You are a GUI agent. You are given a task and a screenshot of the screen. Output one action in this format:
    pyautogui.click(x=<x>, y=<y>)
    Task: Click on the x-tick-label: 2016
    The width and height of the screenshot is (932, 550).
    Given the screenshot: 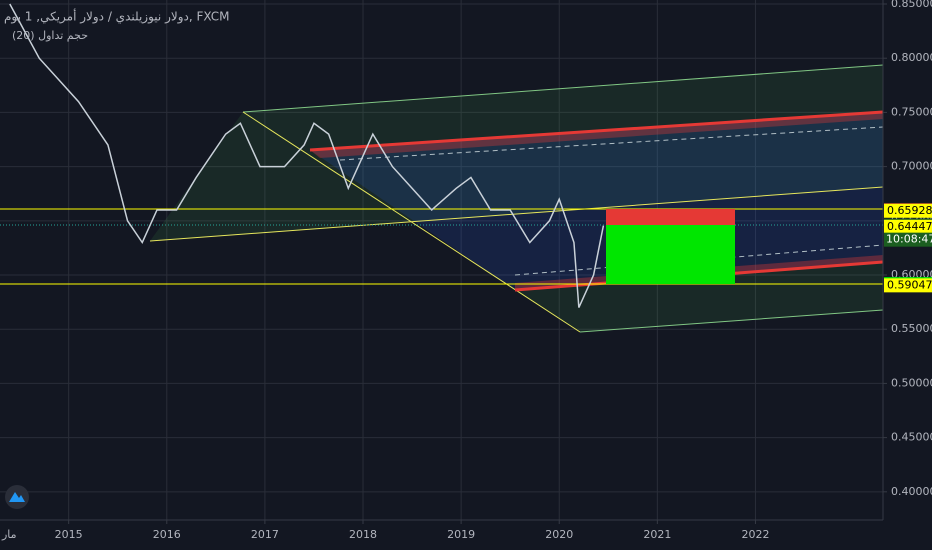 What is the action you would take?
    pyautogui.click(x=167, y=534)
    